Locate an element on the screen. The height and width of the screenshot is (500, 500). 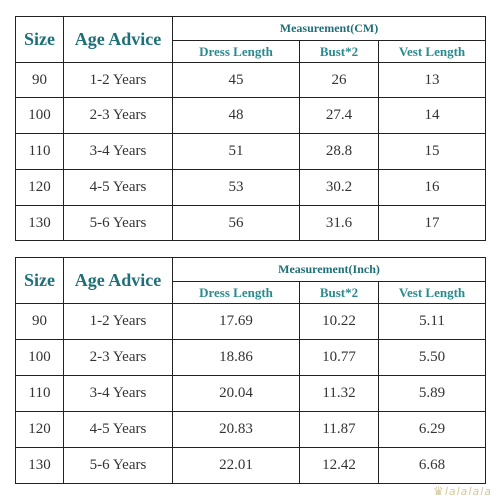
table-row: 130 5-6 Years 22.01 12.42 6.68 is located at coordinates (251, 465).